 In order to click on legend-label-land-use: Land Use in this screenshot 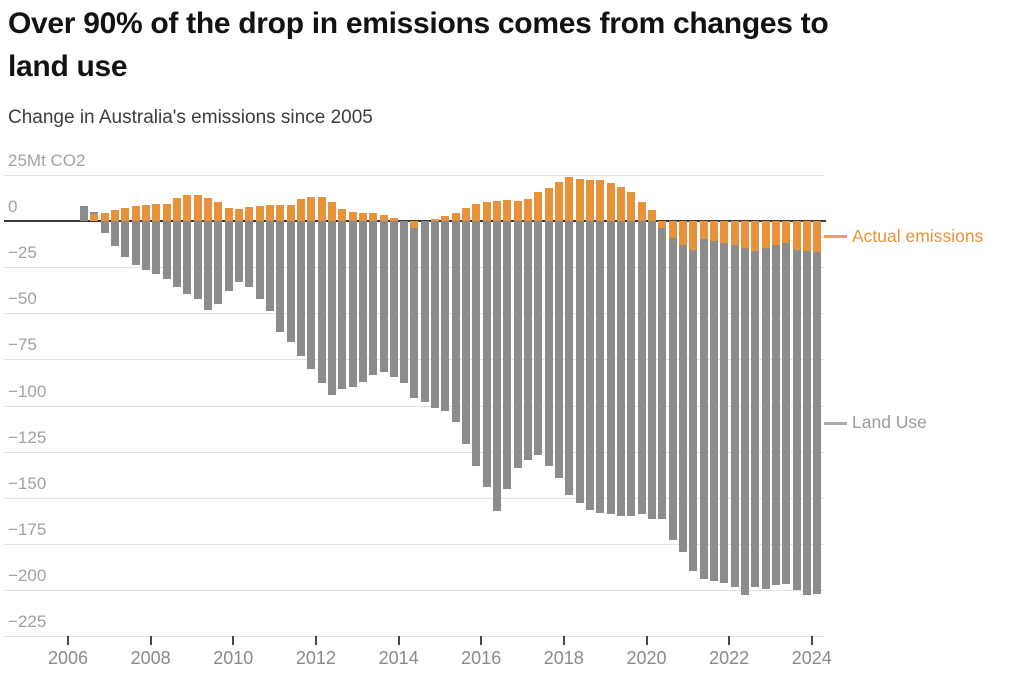, I will do `click(889, 422)`.